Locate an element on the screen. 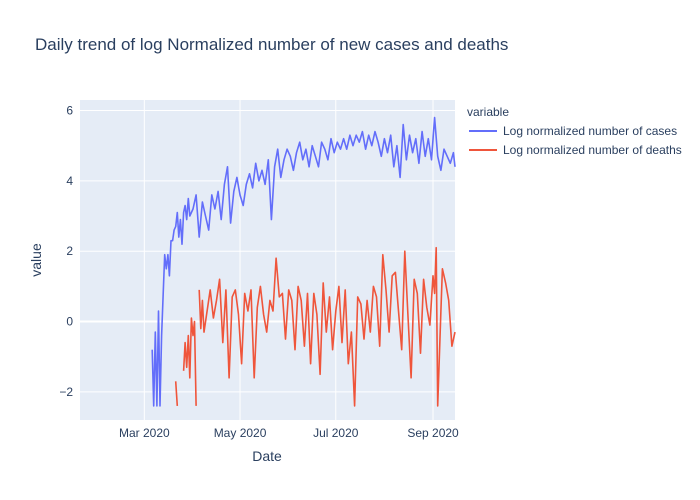  y-tick-label: 0 is located at coordinates (69, 322).